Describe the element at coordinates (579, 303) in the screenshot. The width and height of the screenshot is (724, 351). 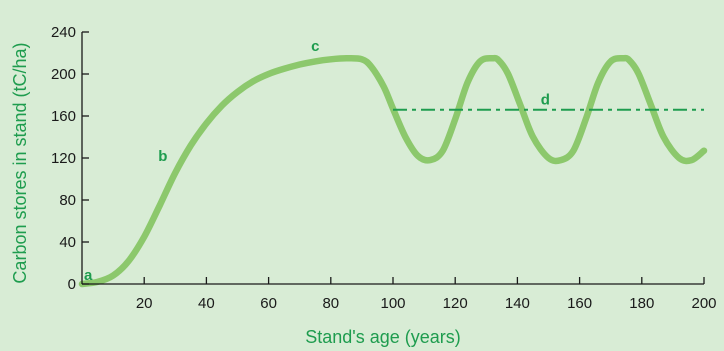
I see `x-tick-label: 160` at that location.